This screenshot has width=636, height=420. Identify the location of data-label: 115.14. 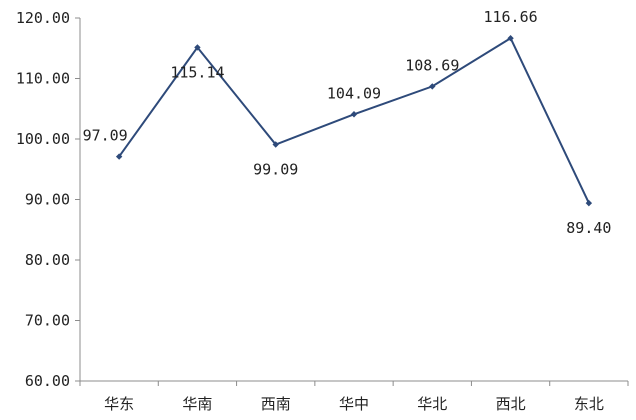
(197, 72).